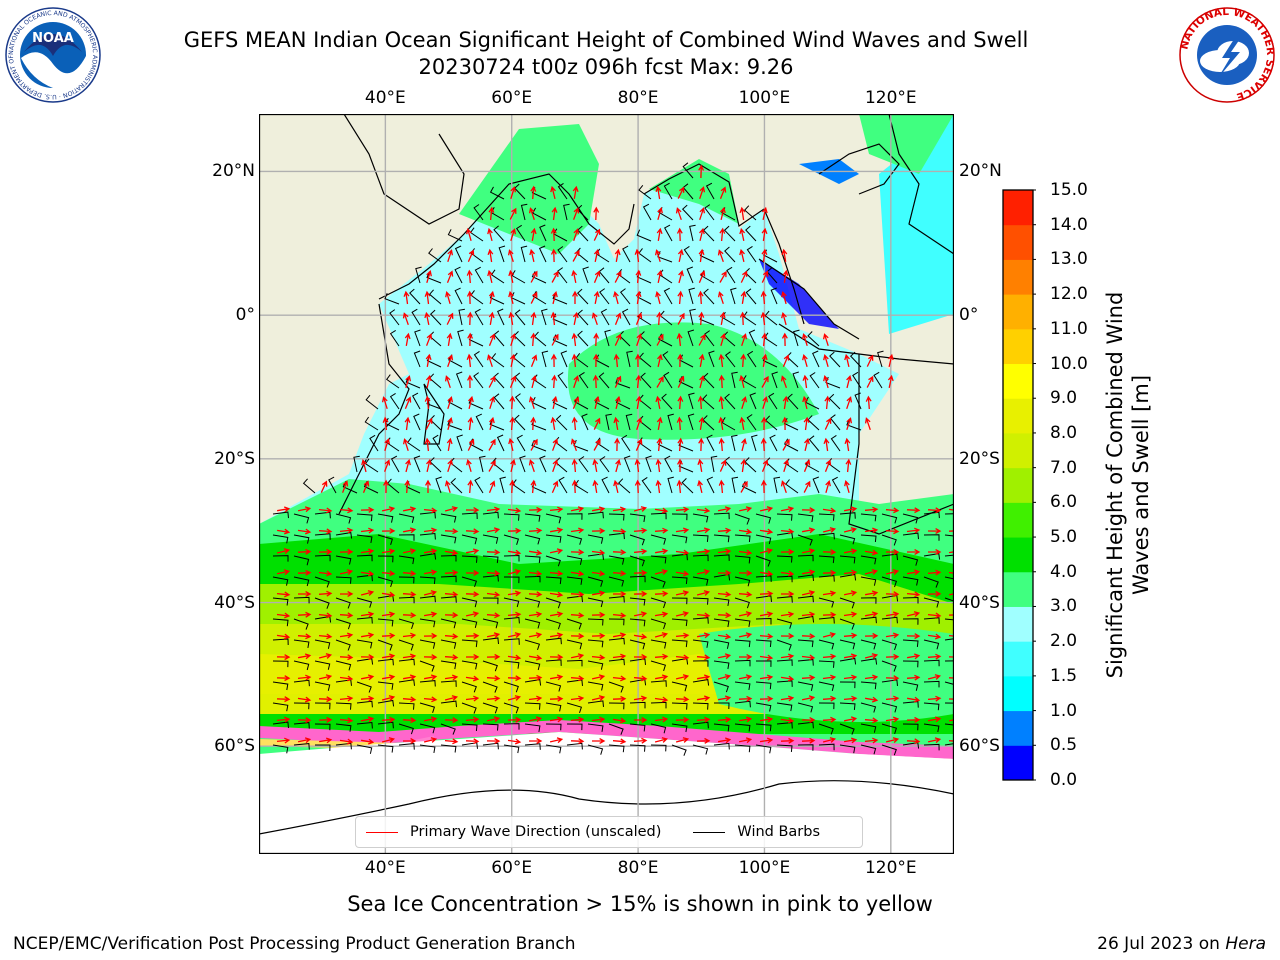 This screenshot has width=1280, height=960. What do you see at coordinates (512, 98) in the screenshot?
I see `lon-tick-top: 60°E` at bounding box center [512, 98].